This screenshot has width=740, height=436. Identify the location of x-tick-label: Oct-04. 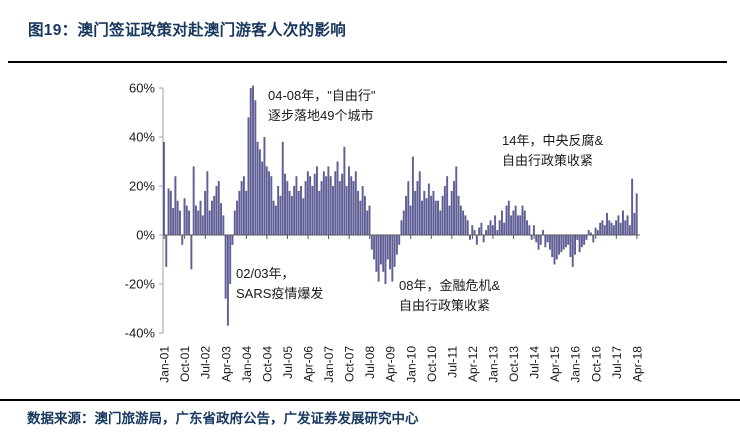
(267, 364).